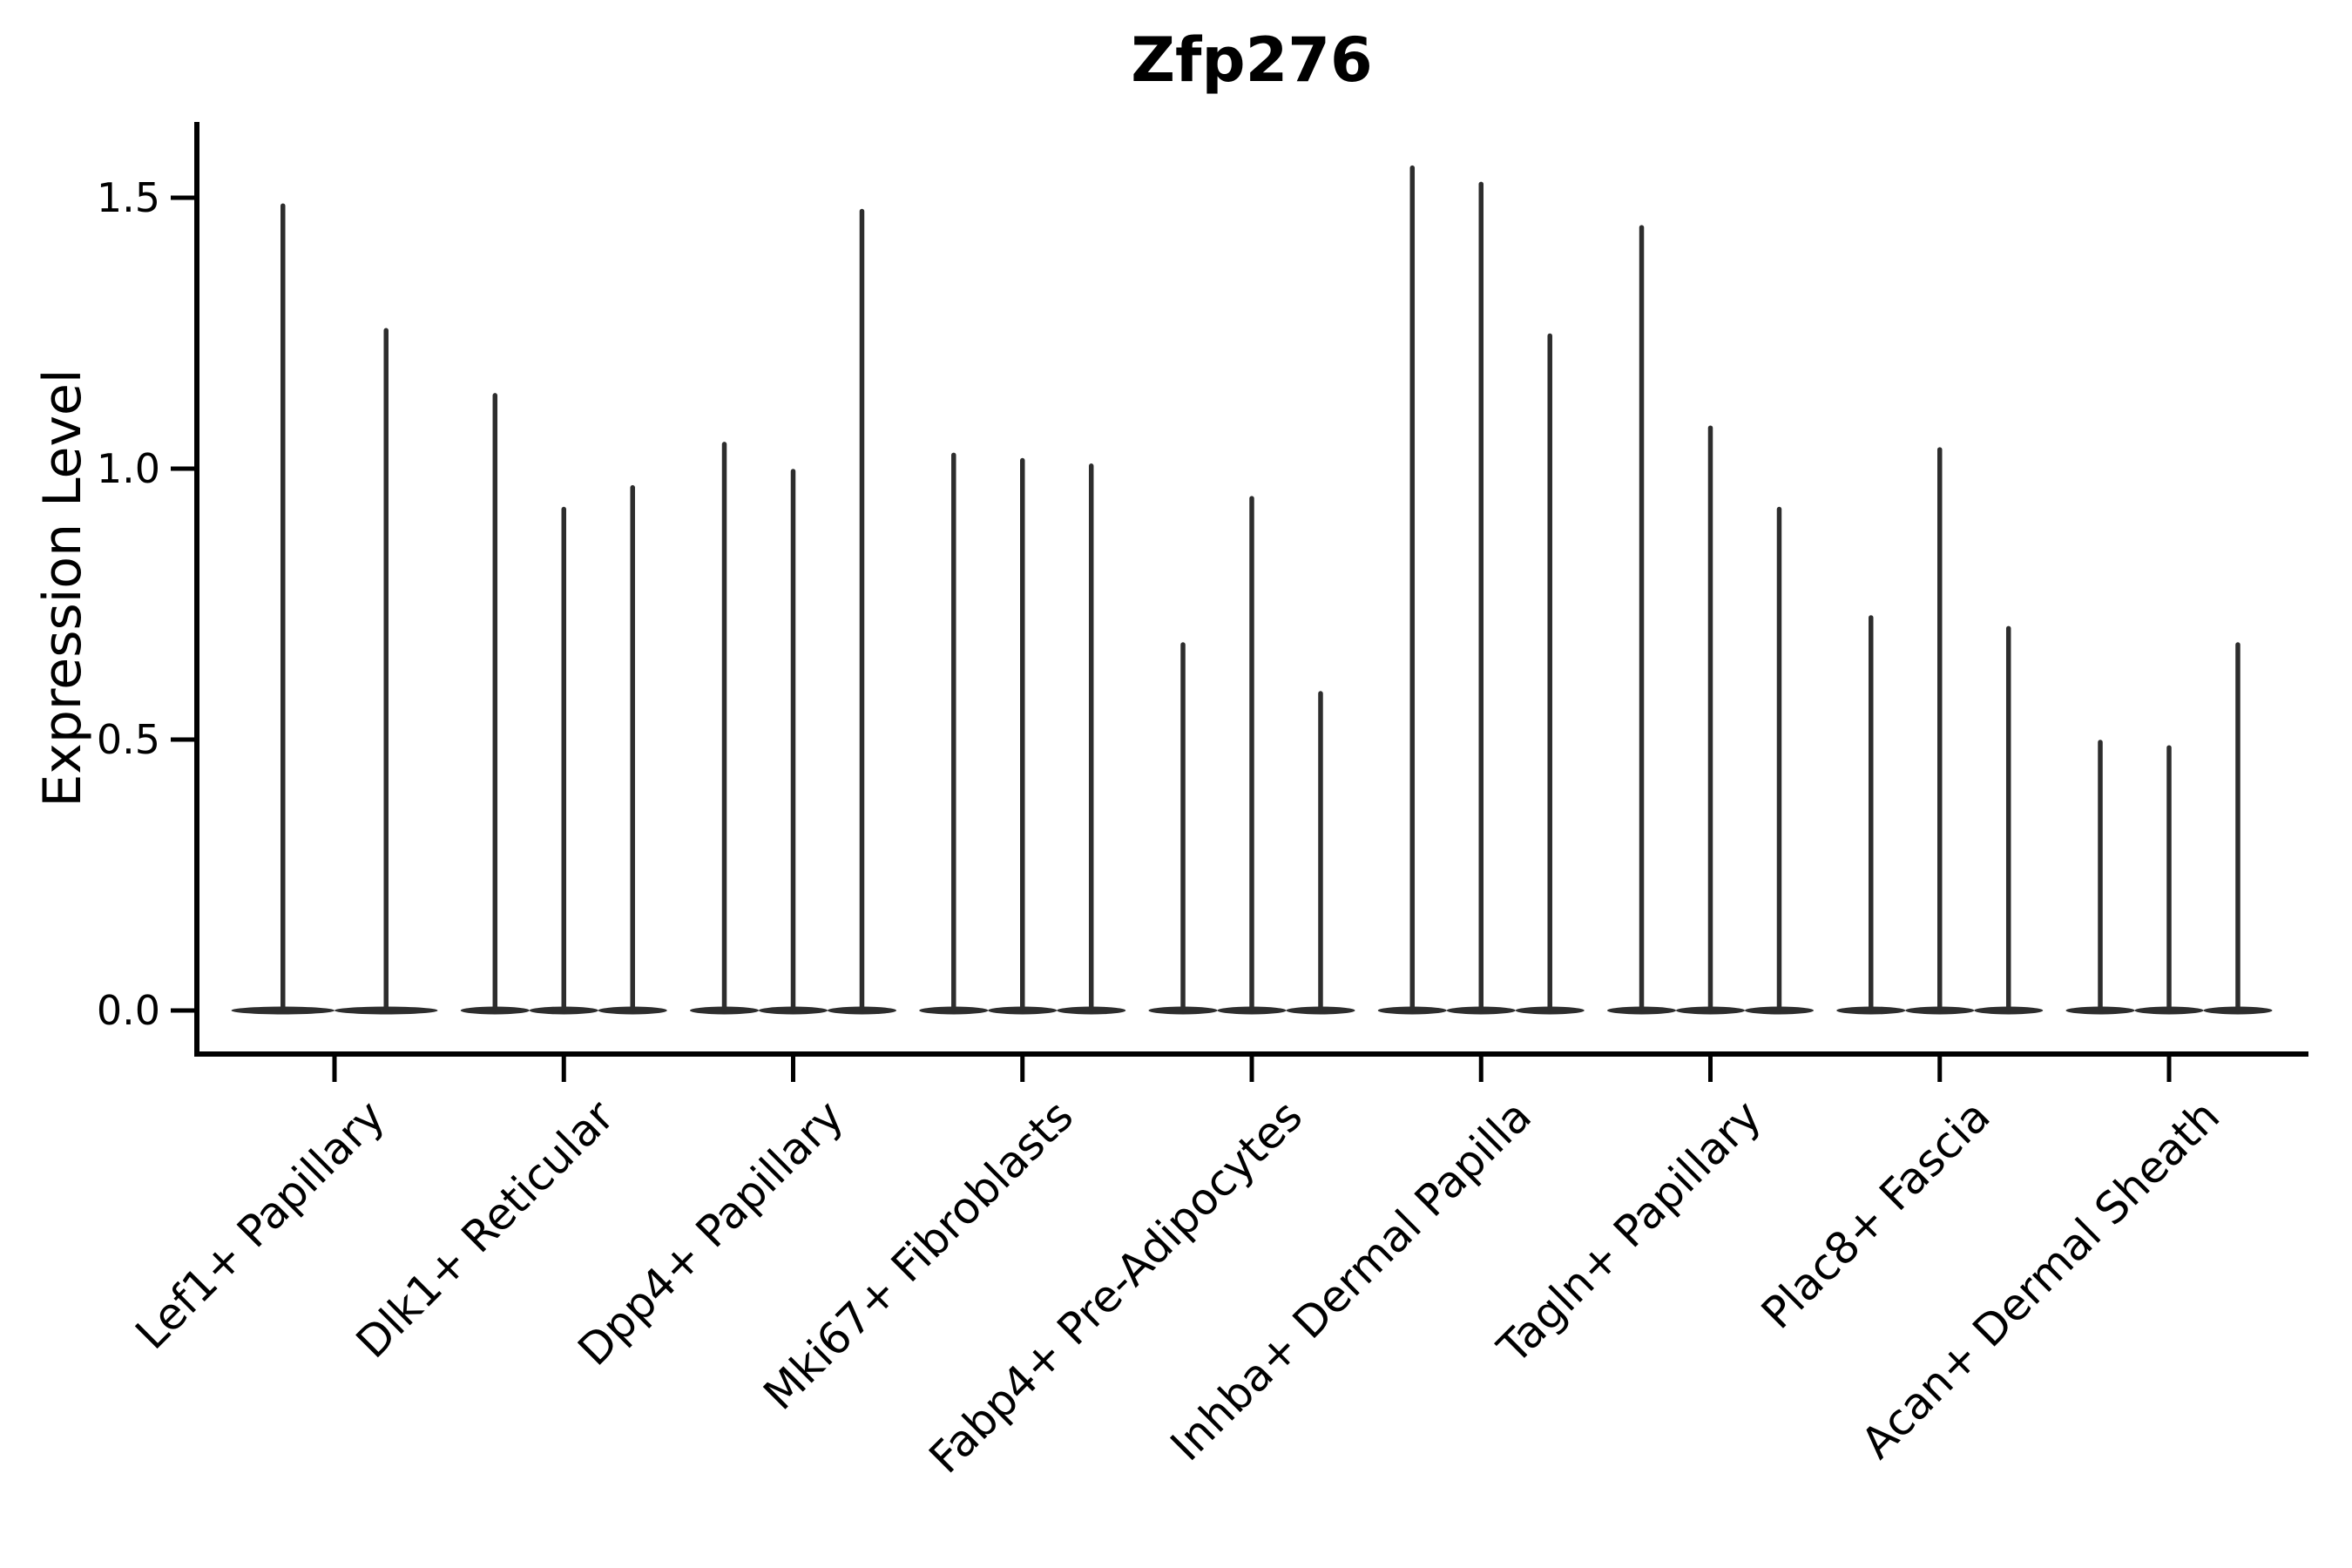 Image resolution: width=2352 pixels, height=1568 pixels. I want to click on y-axis-tick-label: 0.0, so click(128, 1011).